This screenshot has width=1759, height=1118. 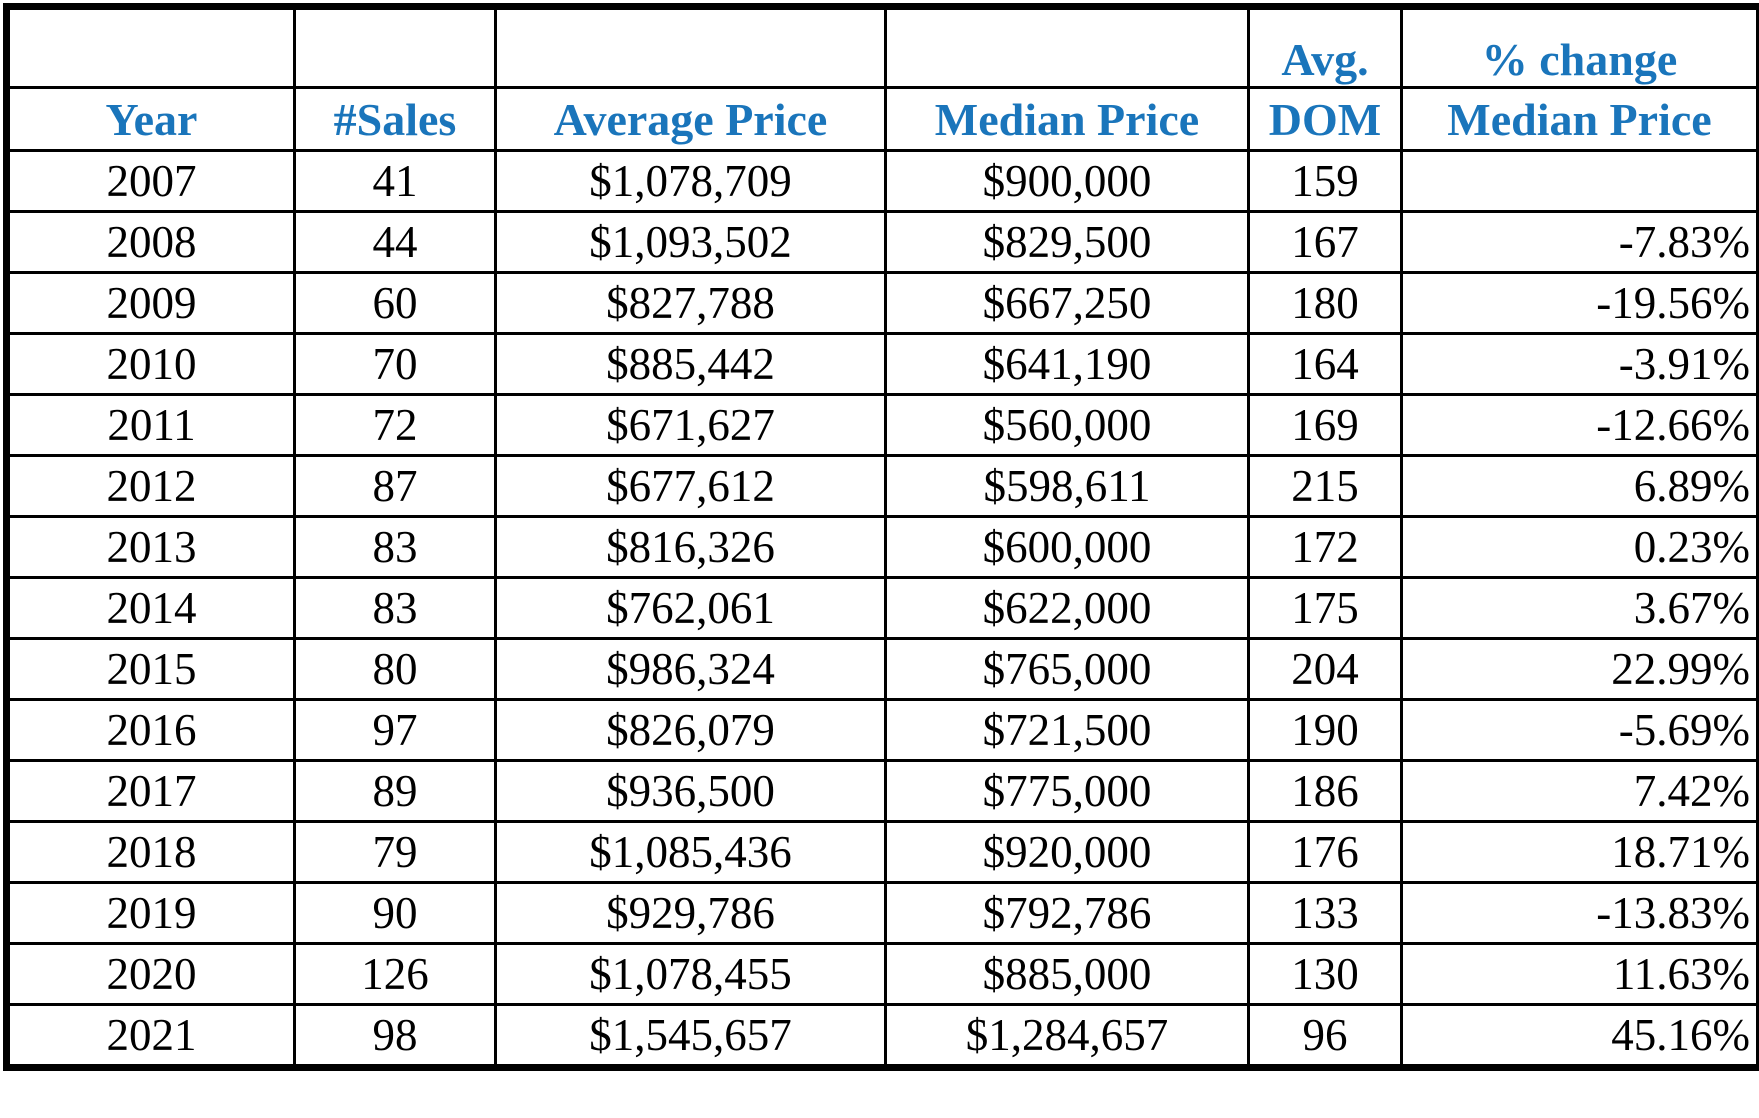 I want to click on cell: 2014, so click(x=150, y=608).